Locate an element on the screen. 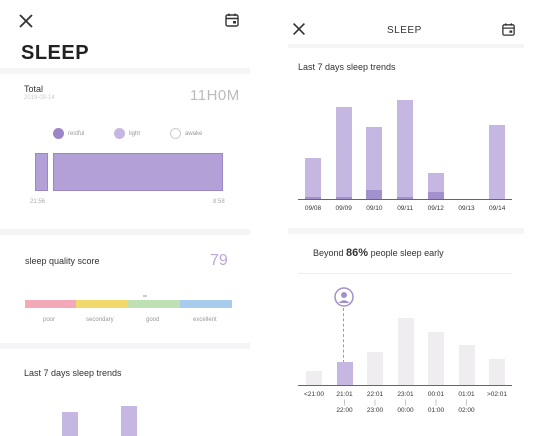 Image resolution: width=536 pixels, height=436 pixels. distribution-label: 01:01 | 02:00 is located at coordinates (466, 402).